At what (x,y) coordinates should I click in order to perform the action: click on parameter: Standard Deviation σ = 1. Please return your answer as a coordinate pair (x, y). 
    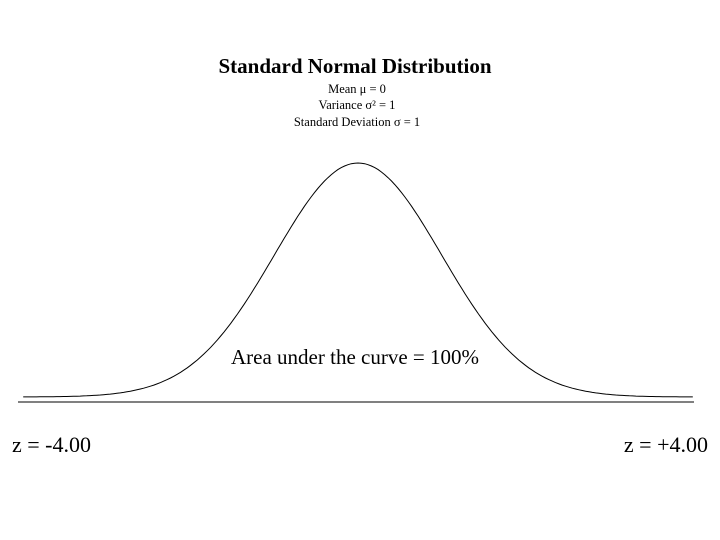
    Looking at the image, I should click on (357, 122).